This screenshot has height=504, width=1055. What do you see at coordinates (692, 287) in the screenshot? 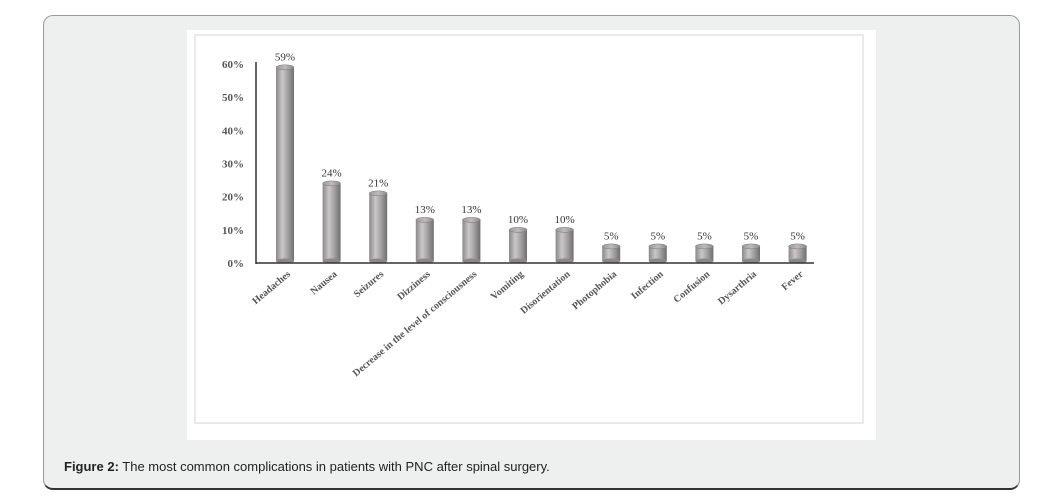
I see `x-tick-label: Confusion` at bounding box center [692, 287].